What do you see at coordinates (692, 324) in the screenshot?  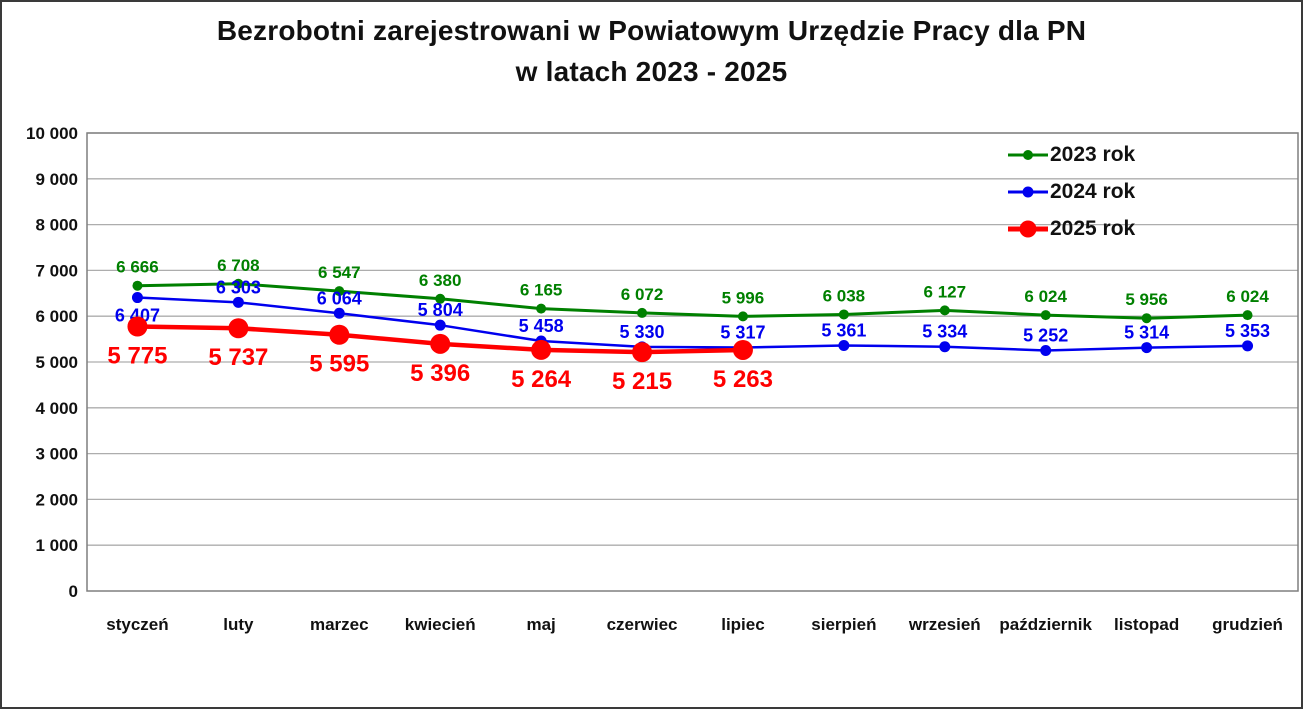 I see `series-line-2024-rok` at bounding box center [692, 324].